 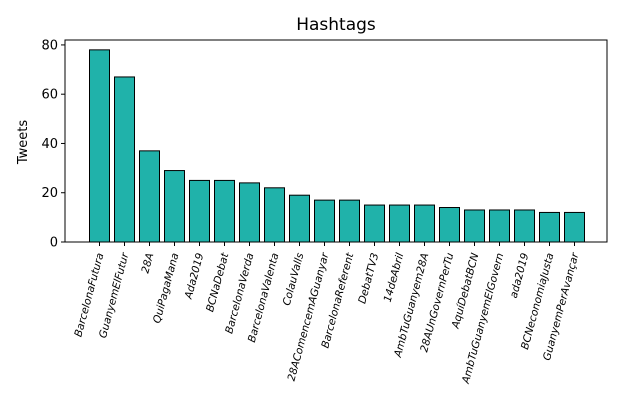 I want to click on bar-BarcelonaVerda, so click(x=249, y=212).